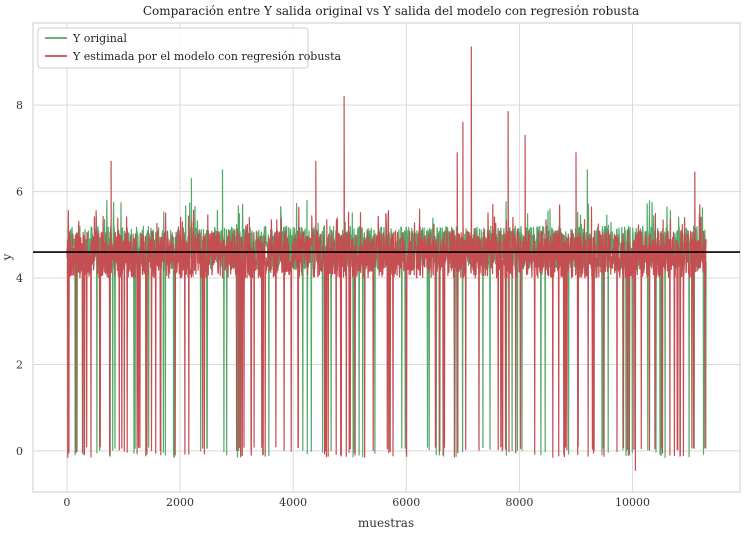 Image resolution: width=750 pixels, height=539 pixels. Describe the element at coordinates (173, 48) in the screenshot. I see `legend-box` at that location.